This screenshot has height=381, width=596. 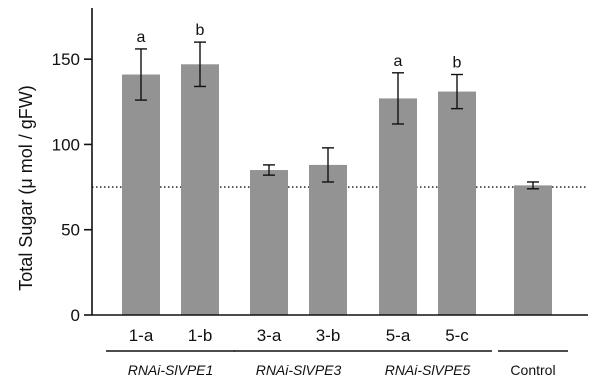 What do you see at coordinates (398, 335) in the screenshot?
I see `category-label: 5-a` at bounding box center [398, 335].